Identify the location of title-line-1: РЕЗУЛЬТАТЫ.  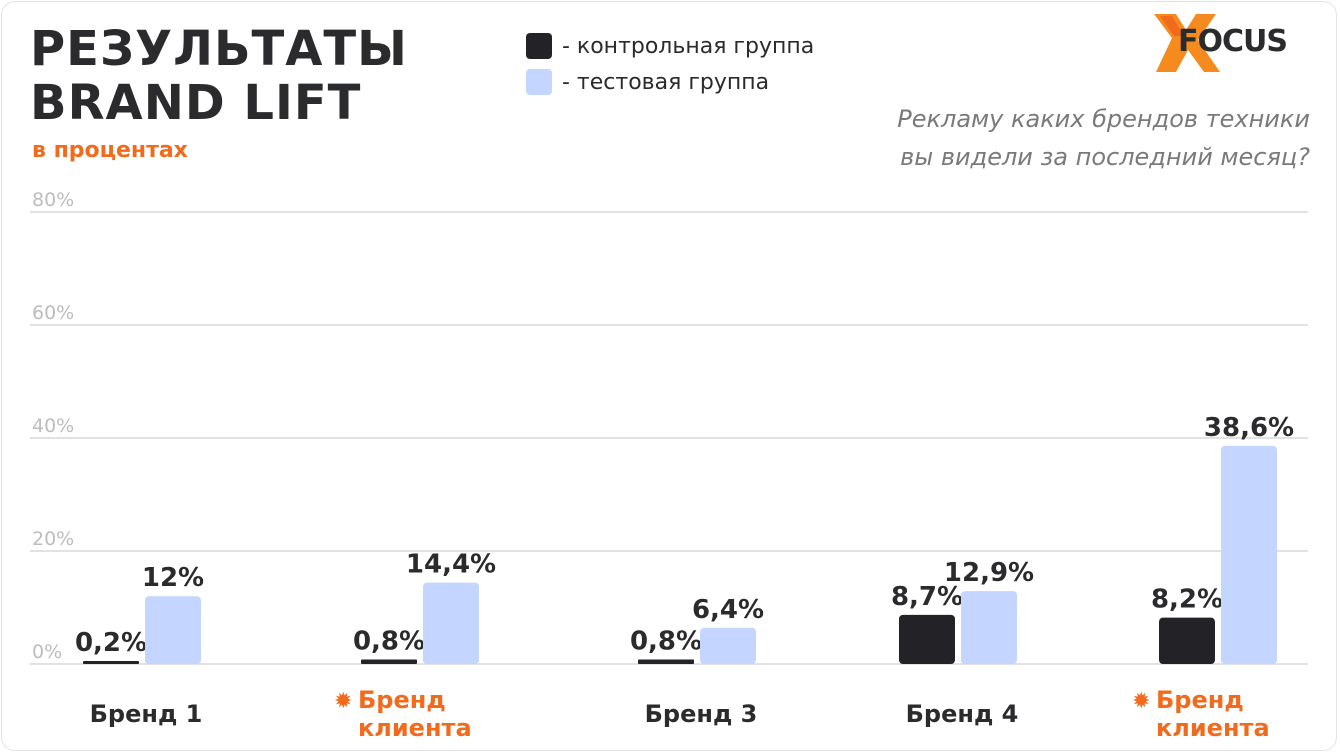
(219, 49).